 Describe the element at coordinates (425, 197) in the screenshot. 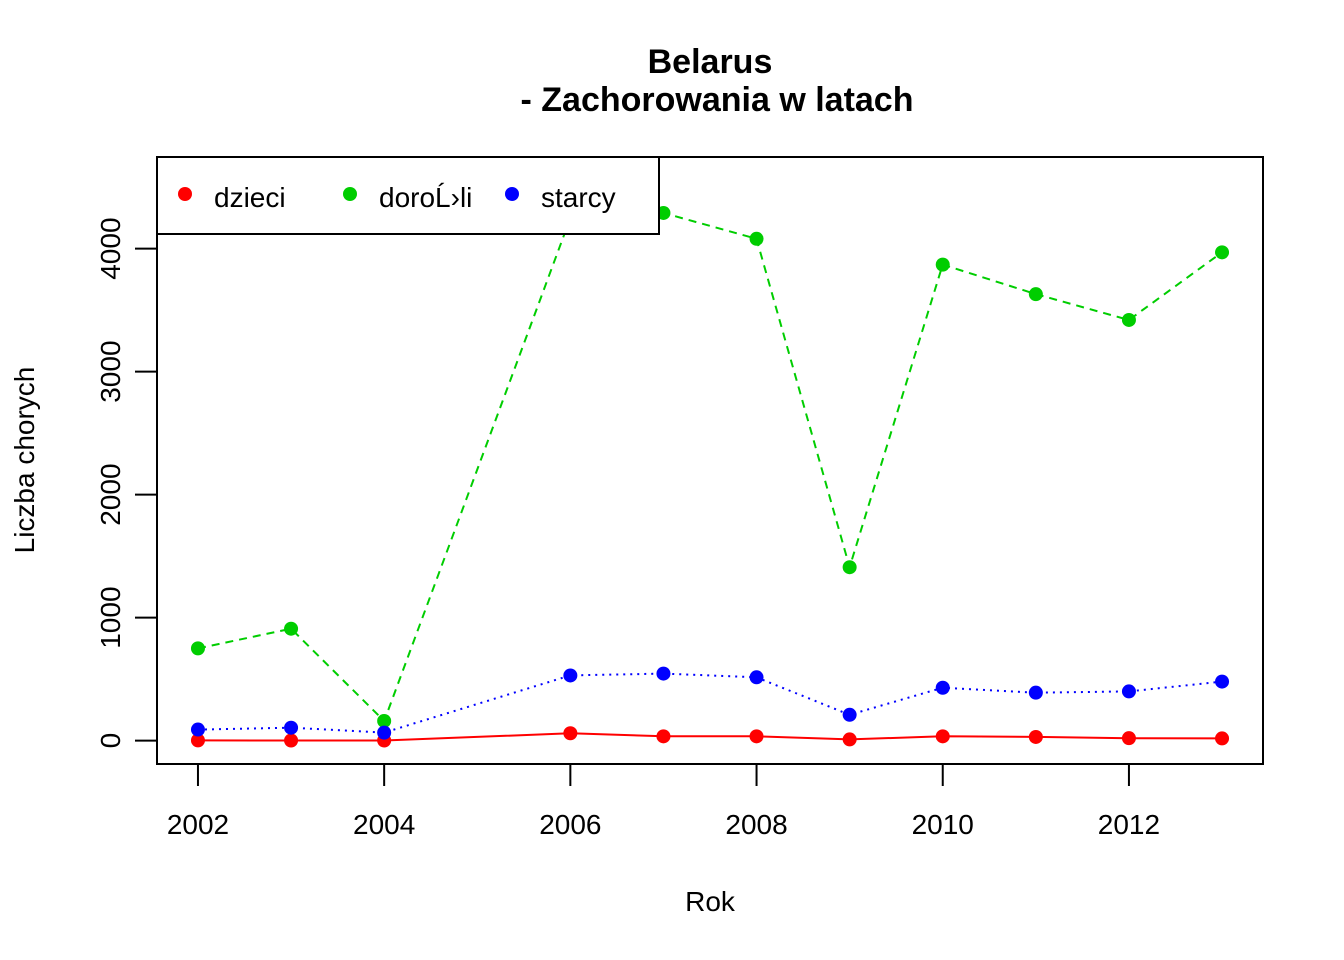

I see `legend-label: doroĹ›li` at that location.